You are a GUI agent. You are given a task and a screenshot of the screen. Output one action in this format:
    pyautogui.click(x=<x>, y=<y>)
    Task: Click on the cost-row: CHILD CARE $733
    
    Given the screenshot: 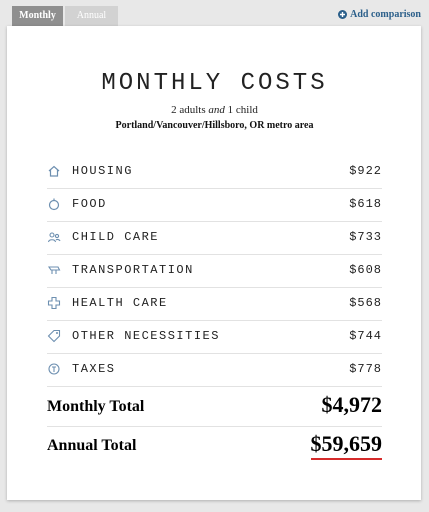 What is the action you would take?
    pyautogui.click(x=214, y=238)
    